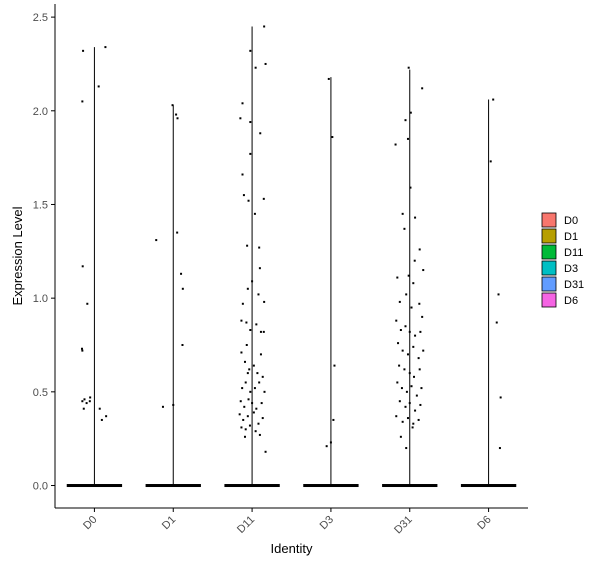  I want to click on x-tick-label: D1, so click(169, 523).